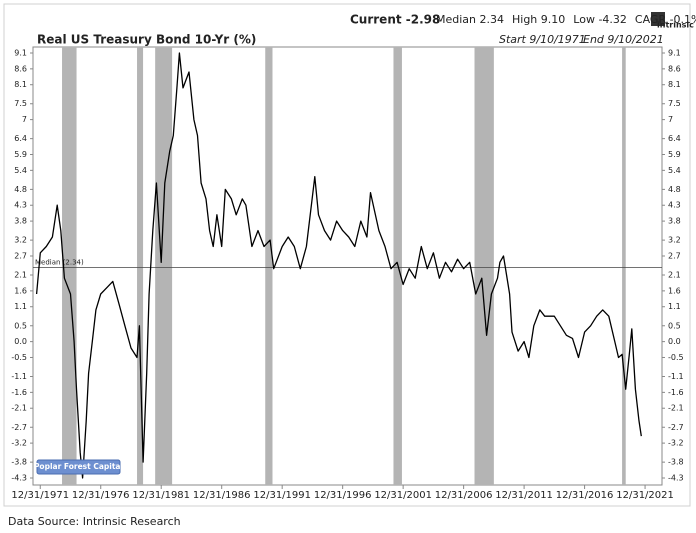 The width and height of the screenshot is (696, 533). I want to click on x-tick-label: 12/31/2021, so click(645, 495).